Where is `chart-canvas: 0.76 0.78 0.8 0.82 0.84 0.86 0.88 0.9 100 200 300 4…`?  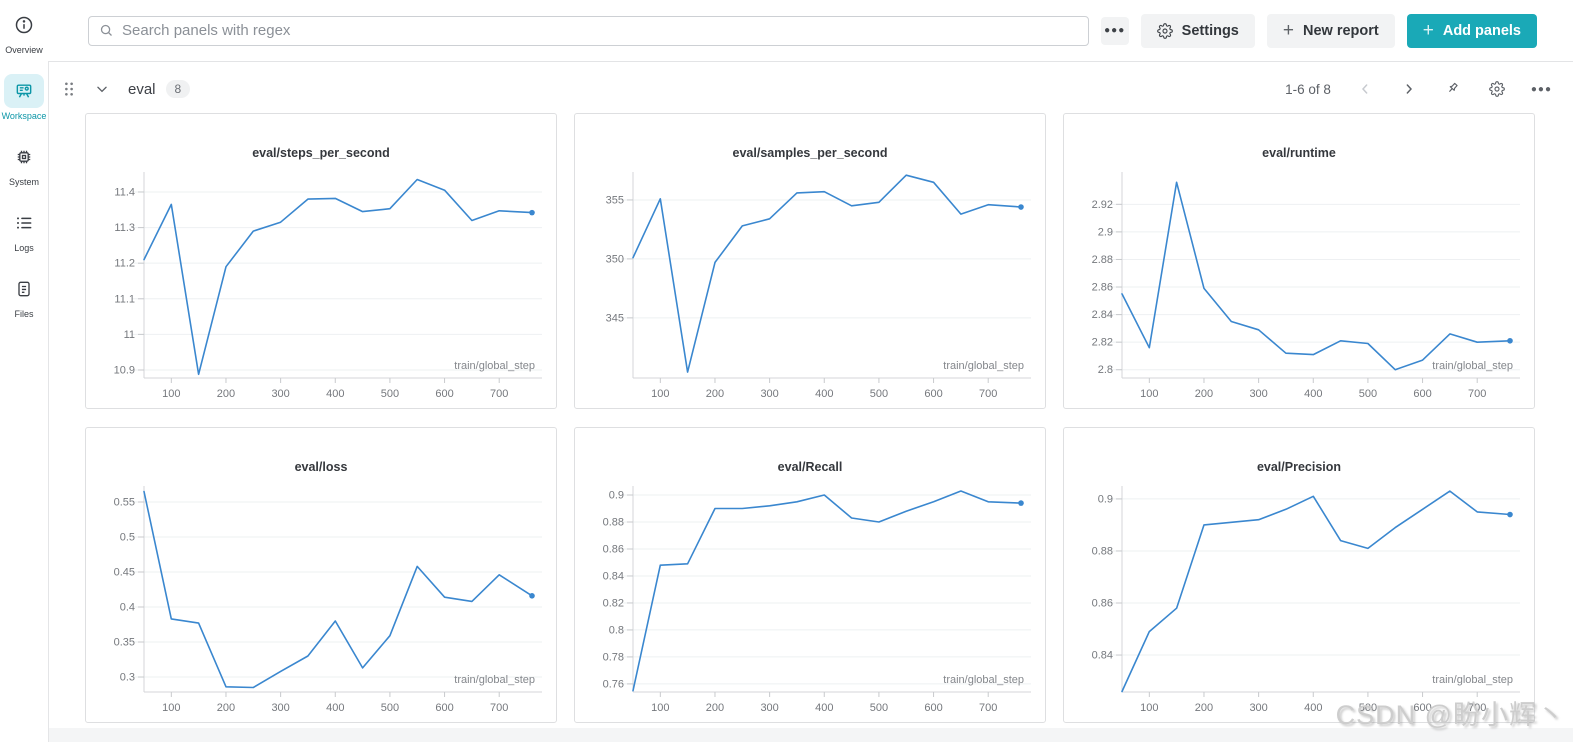
chart-canvas: 0.76 0.78 0.8 0.82 0.84 0.86 0.88 0.9 100 200 300 4… is located at coordinates (817, 600).